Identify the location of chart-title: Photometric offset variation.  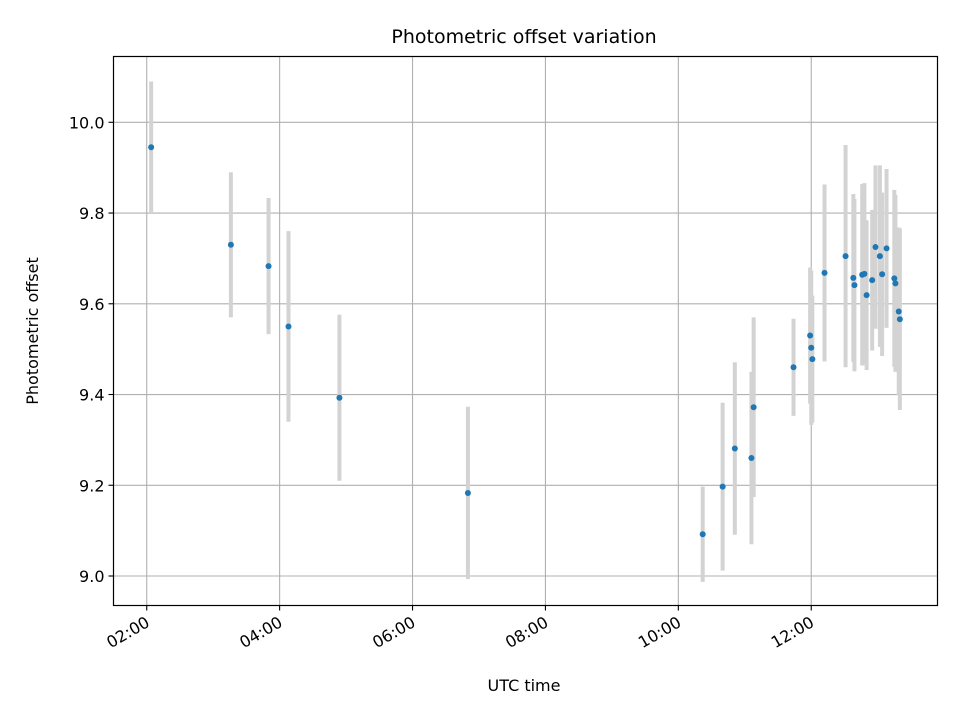
(523, 37).